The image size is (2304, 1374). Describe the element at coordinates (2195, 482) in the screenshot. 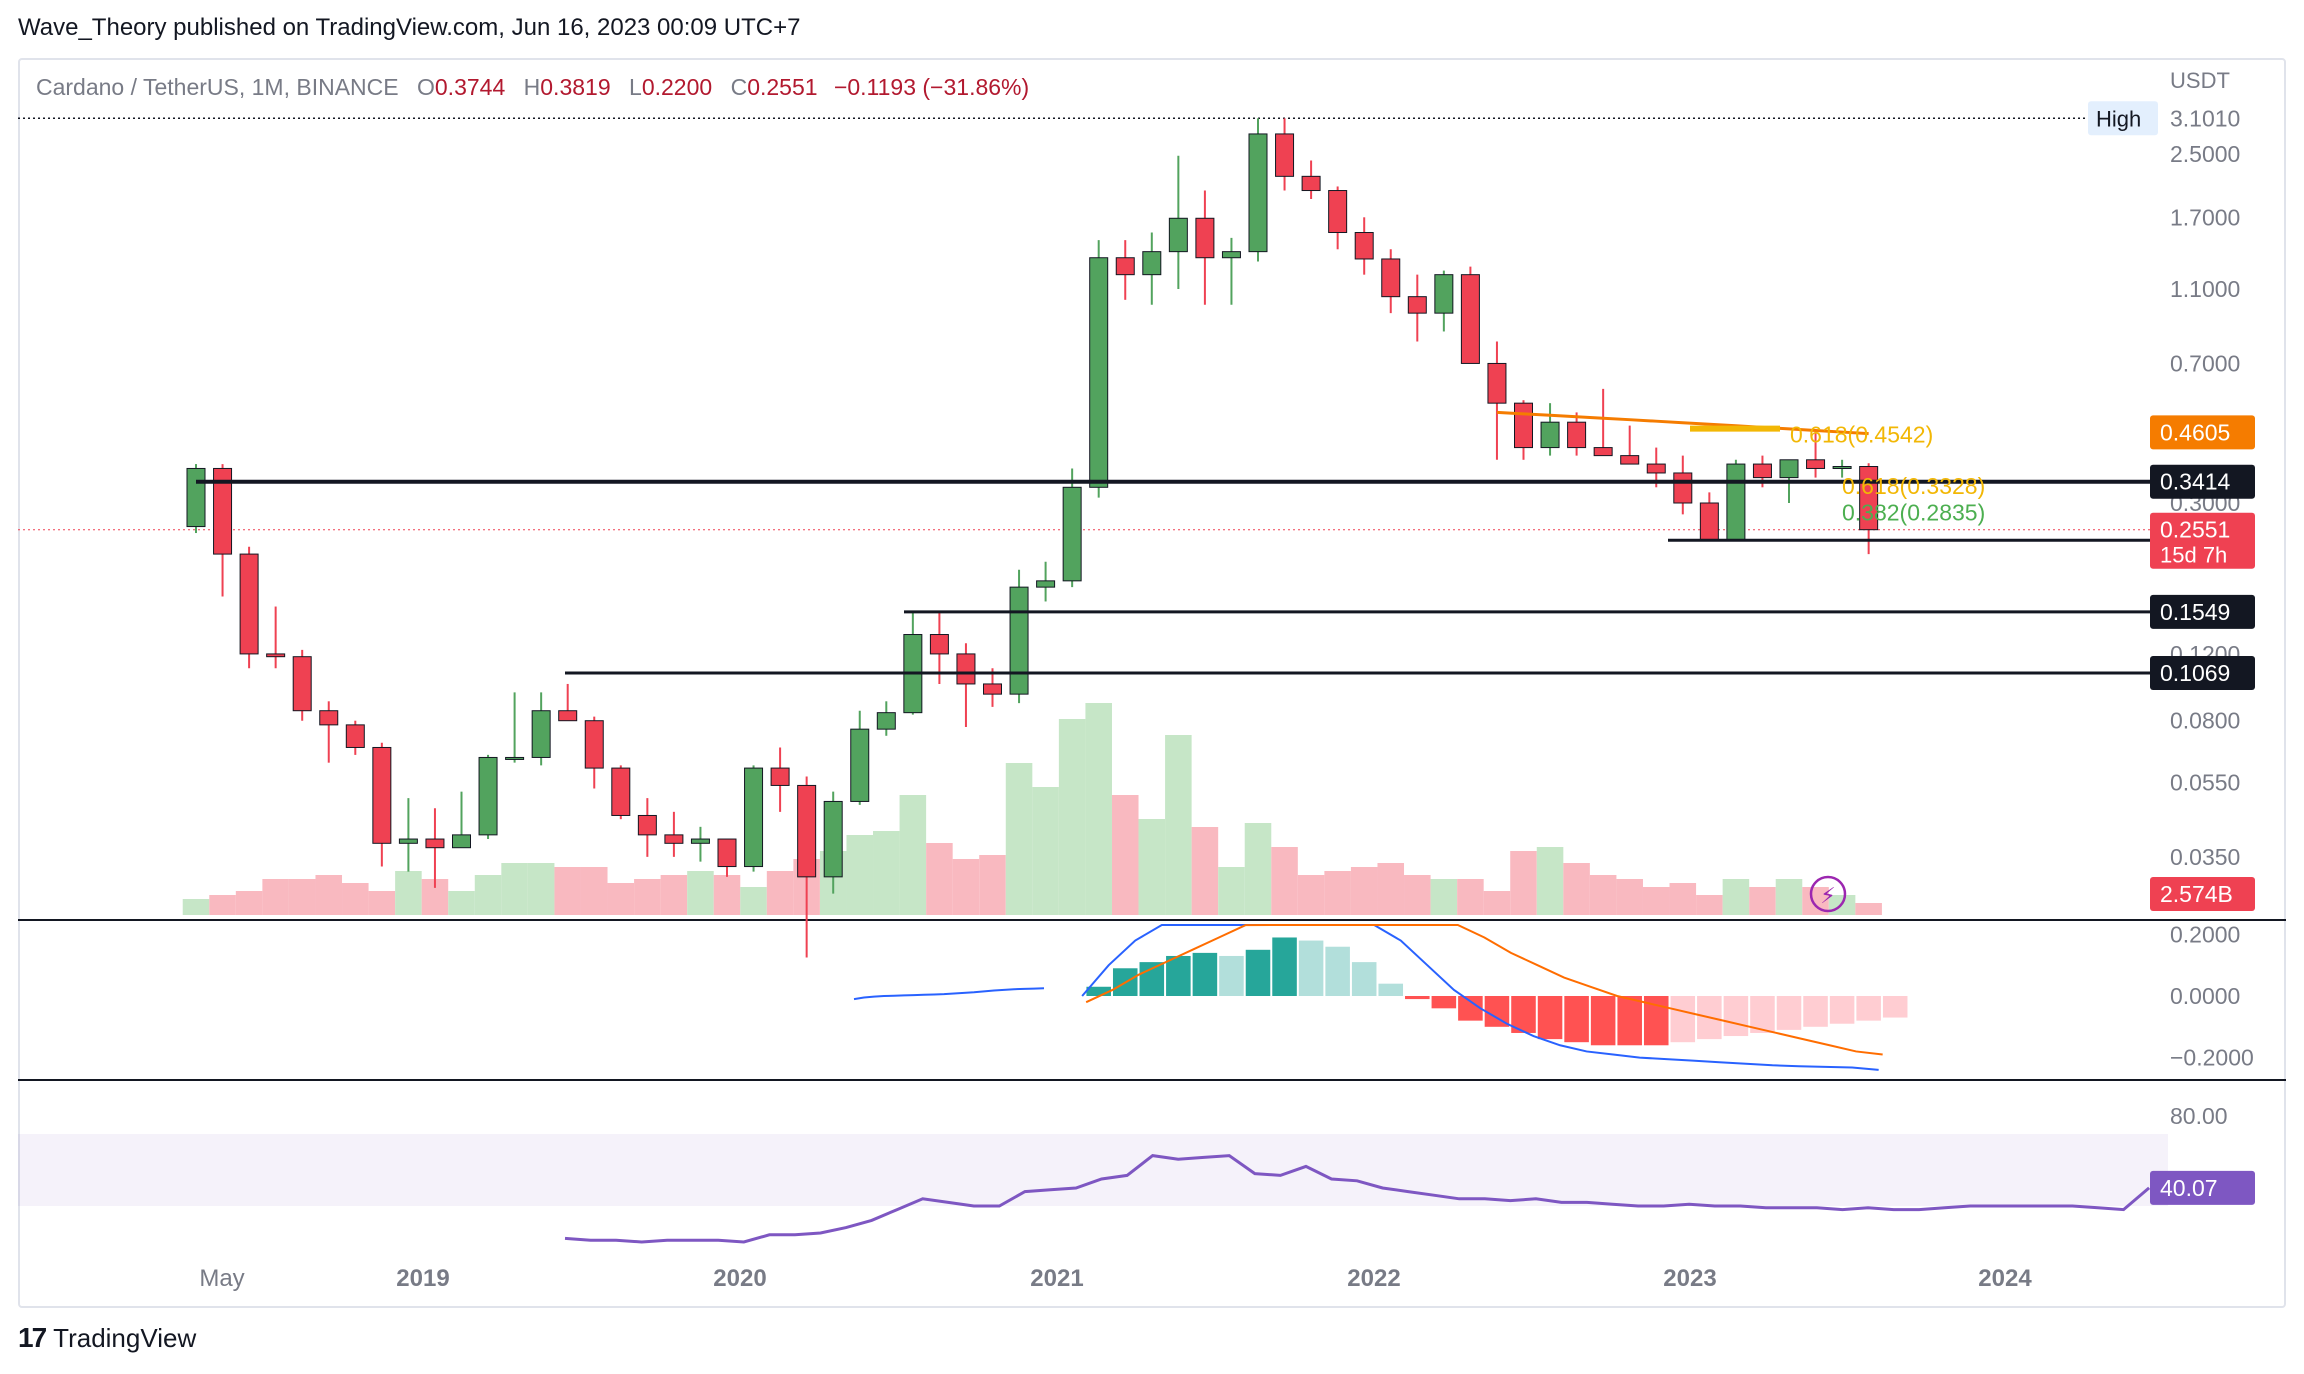

I see `level-price-label: 0.3414` at that location.